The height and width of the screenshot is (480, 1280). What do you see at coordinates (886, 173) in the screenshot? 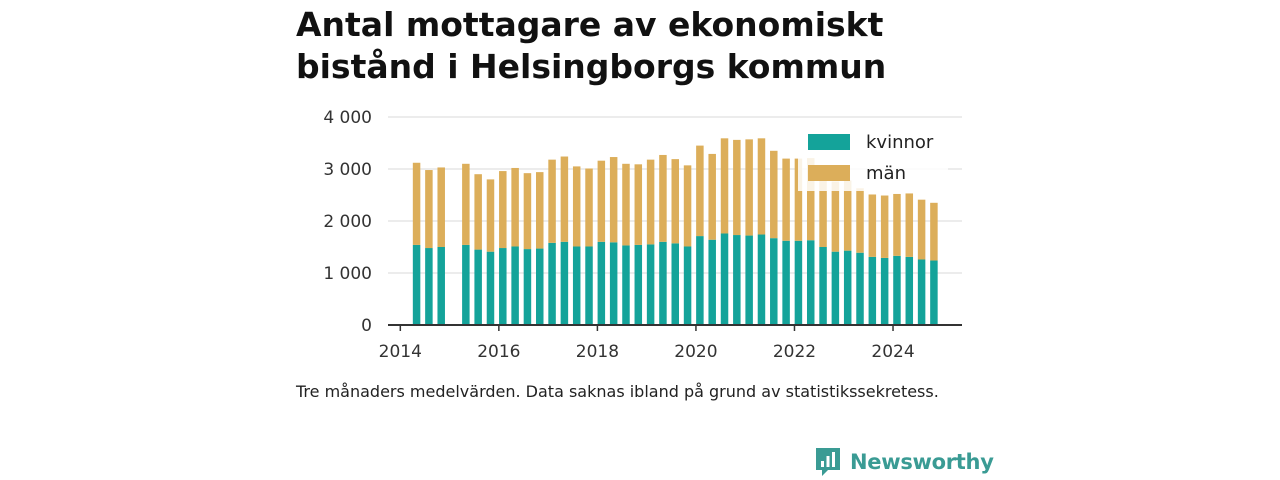
I see `legend-label: män` at bounding box center [886, 173].